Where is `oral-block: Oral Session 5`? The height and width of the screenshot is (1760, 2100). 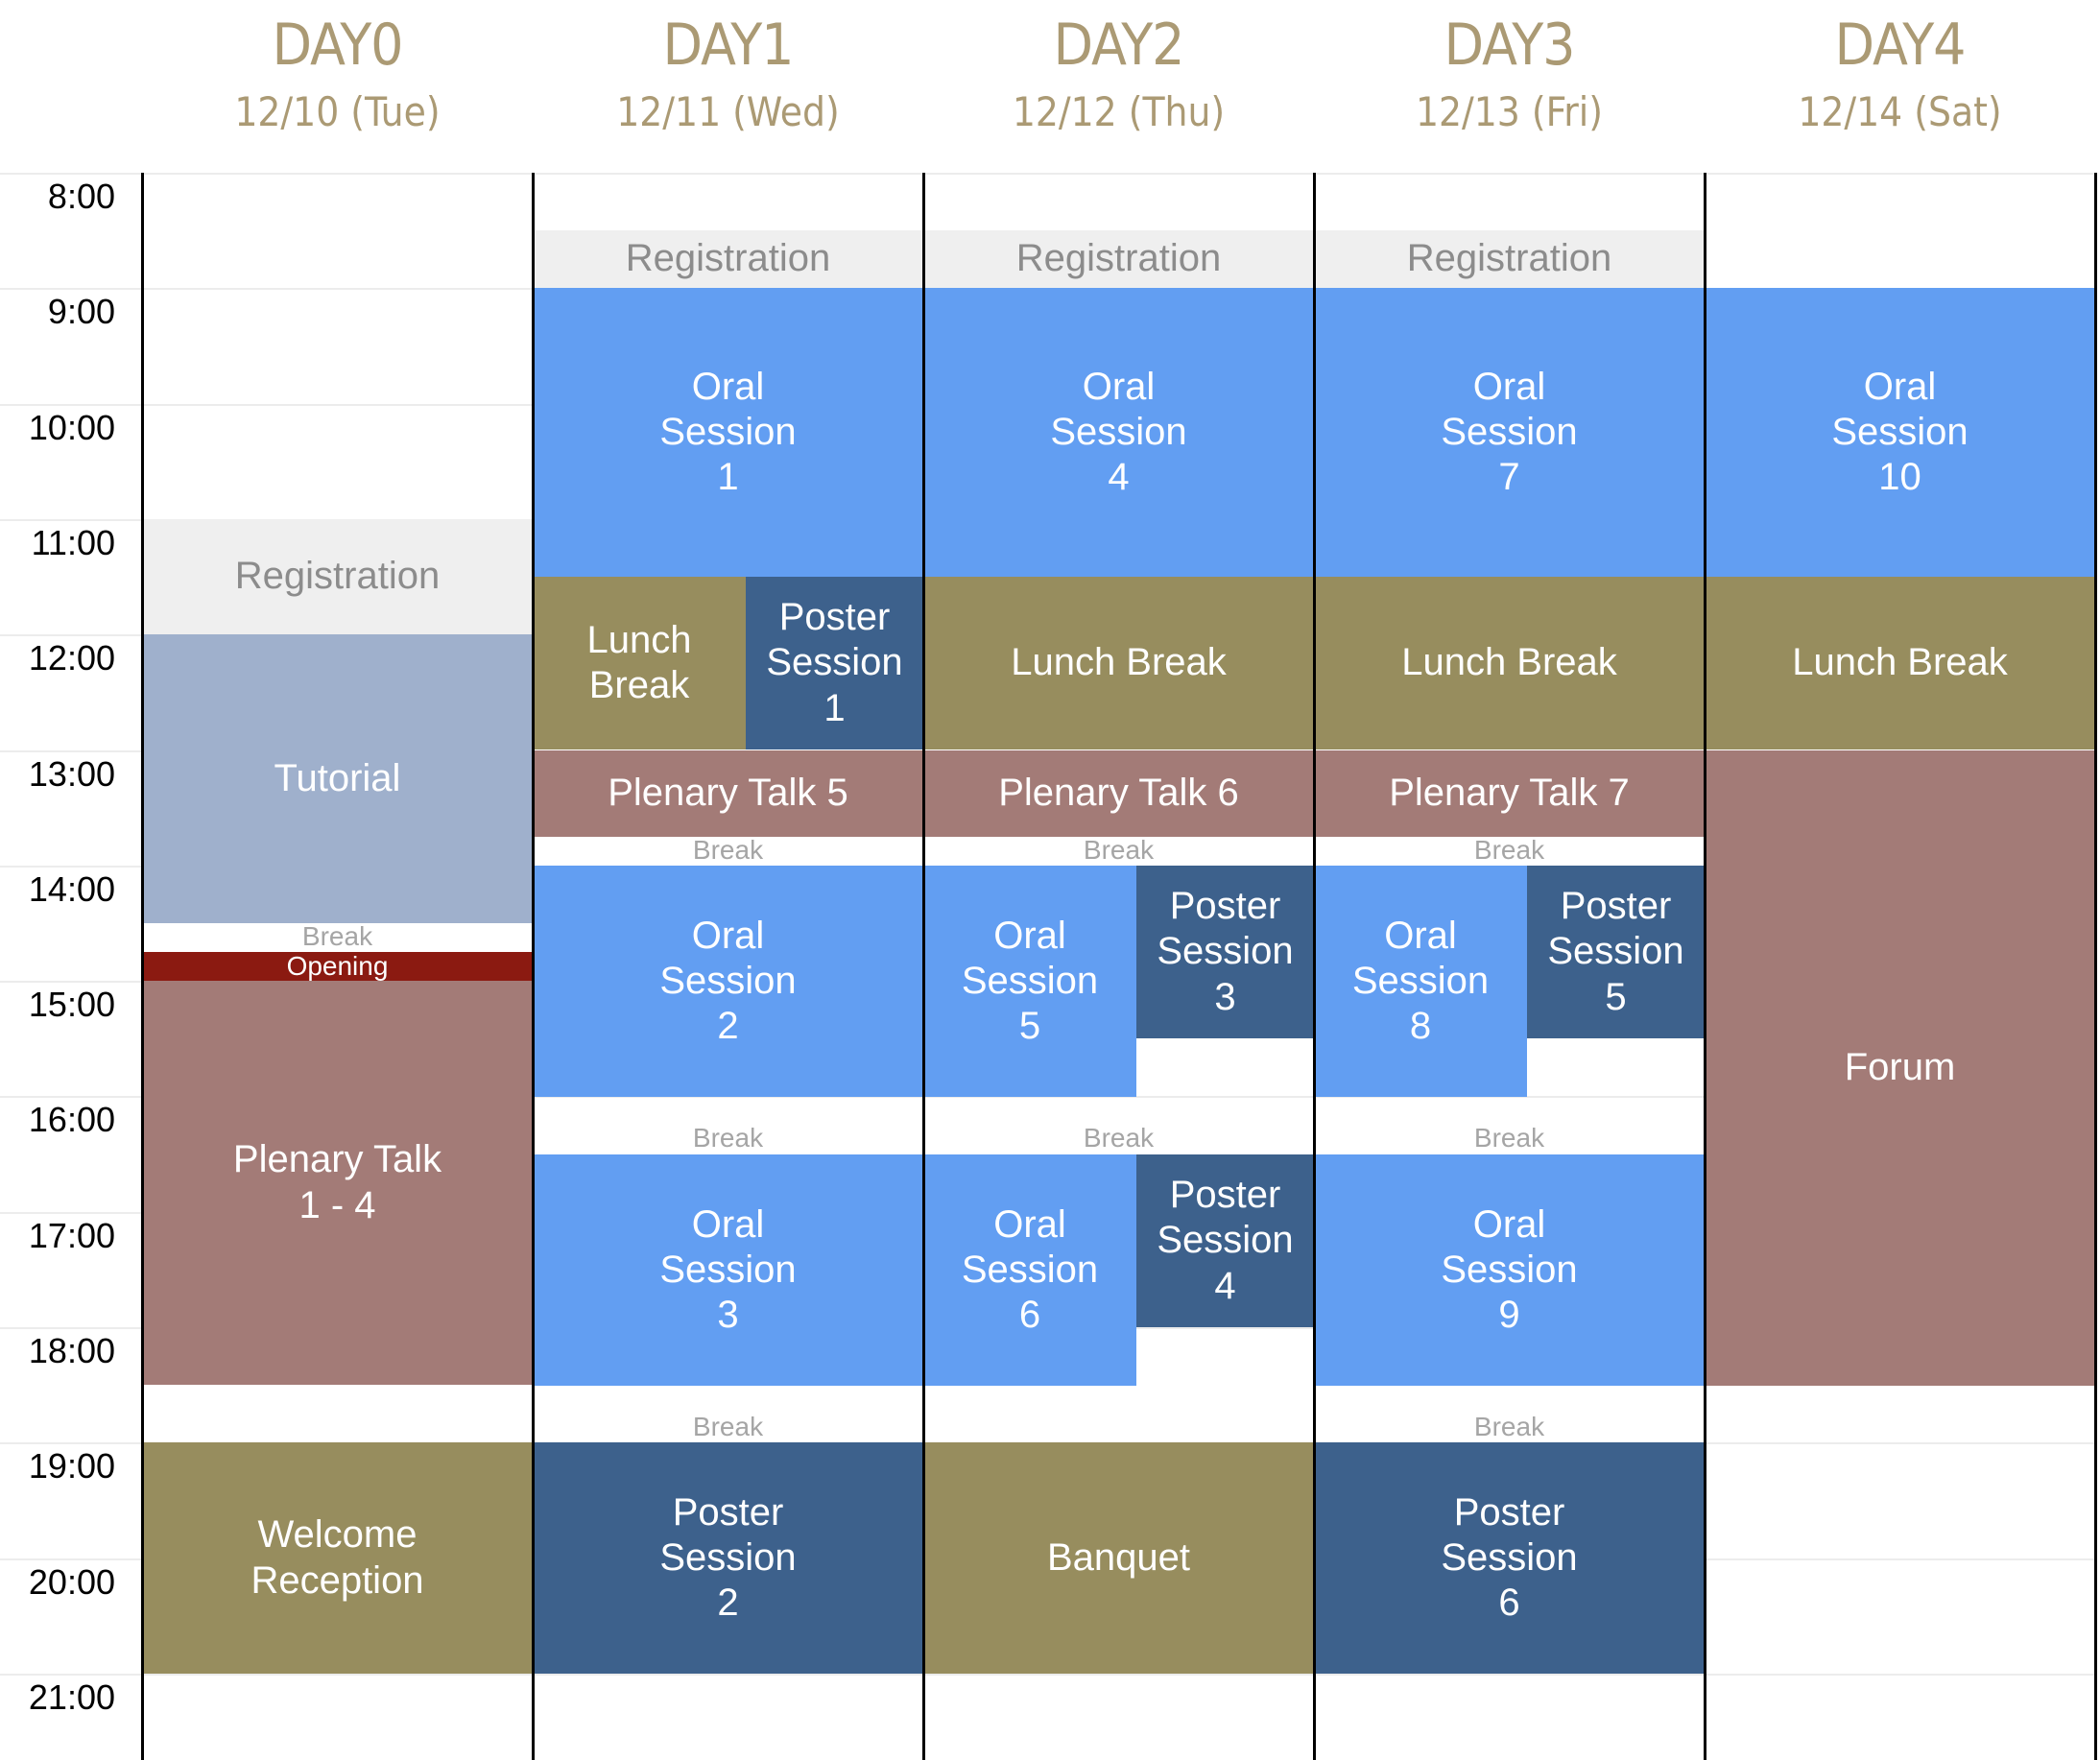
oral-block: Oral Session 5 is located at coordinates (1029, 981).